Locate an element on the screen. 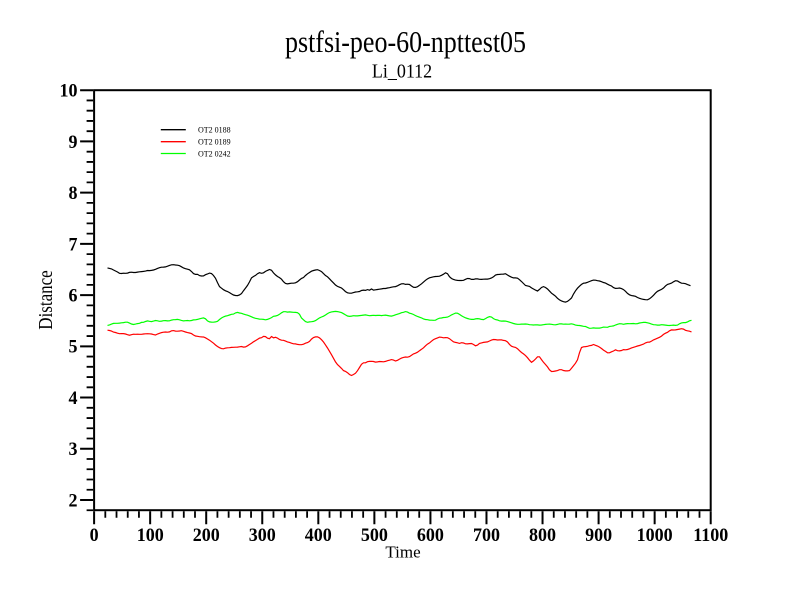 The width and height of the screenshot is (800, 600). svg-text: 300 is located at coordinates (262, 535).